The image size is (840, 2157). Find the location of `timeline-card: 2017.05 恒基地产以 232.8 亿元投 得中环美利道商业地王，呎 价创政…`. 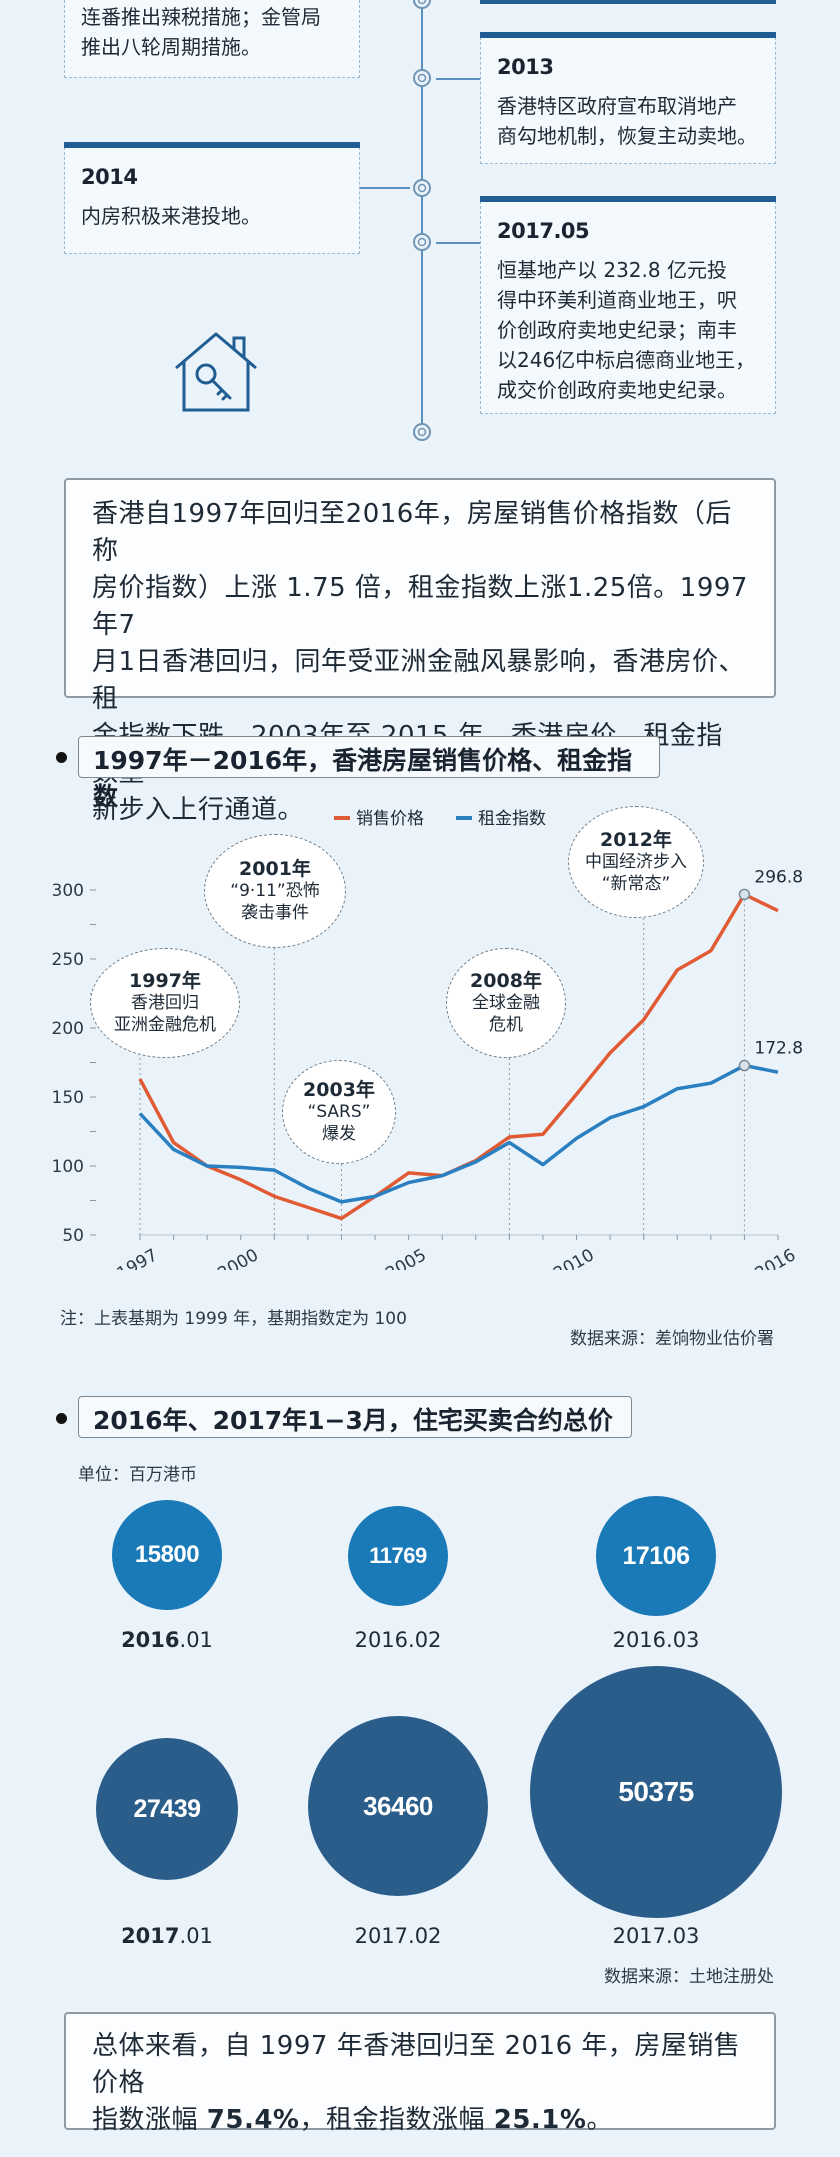

timeline-card: 2017.05 恒基地产以 232.8 亿元投 得中环美利道商业地王，呎 价创政… is located at coordinates (628, 305).